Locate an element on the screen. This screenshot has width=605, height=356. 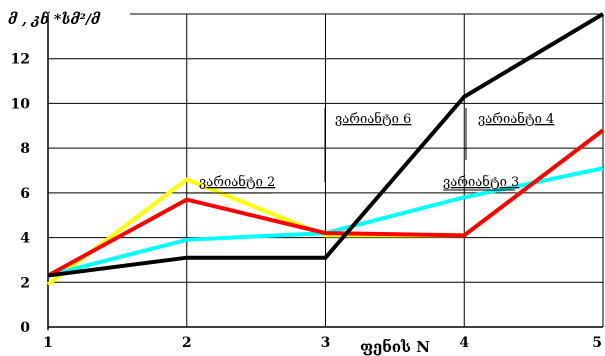
x-tick-label: 4 is located at coordinates (464, 343).